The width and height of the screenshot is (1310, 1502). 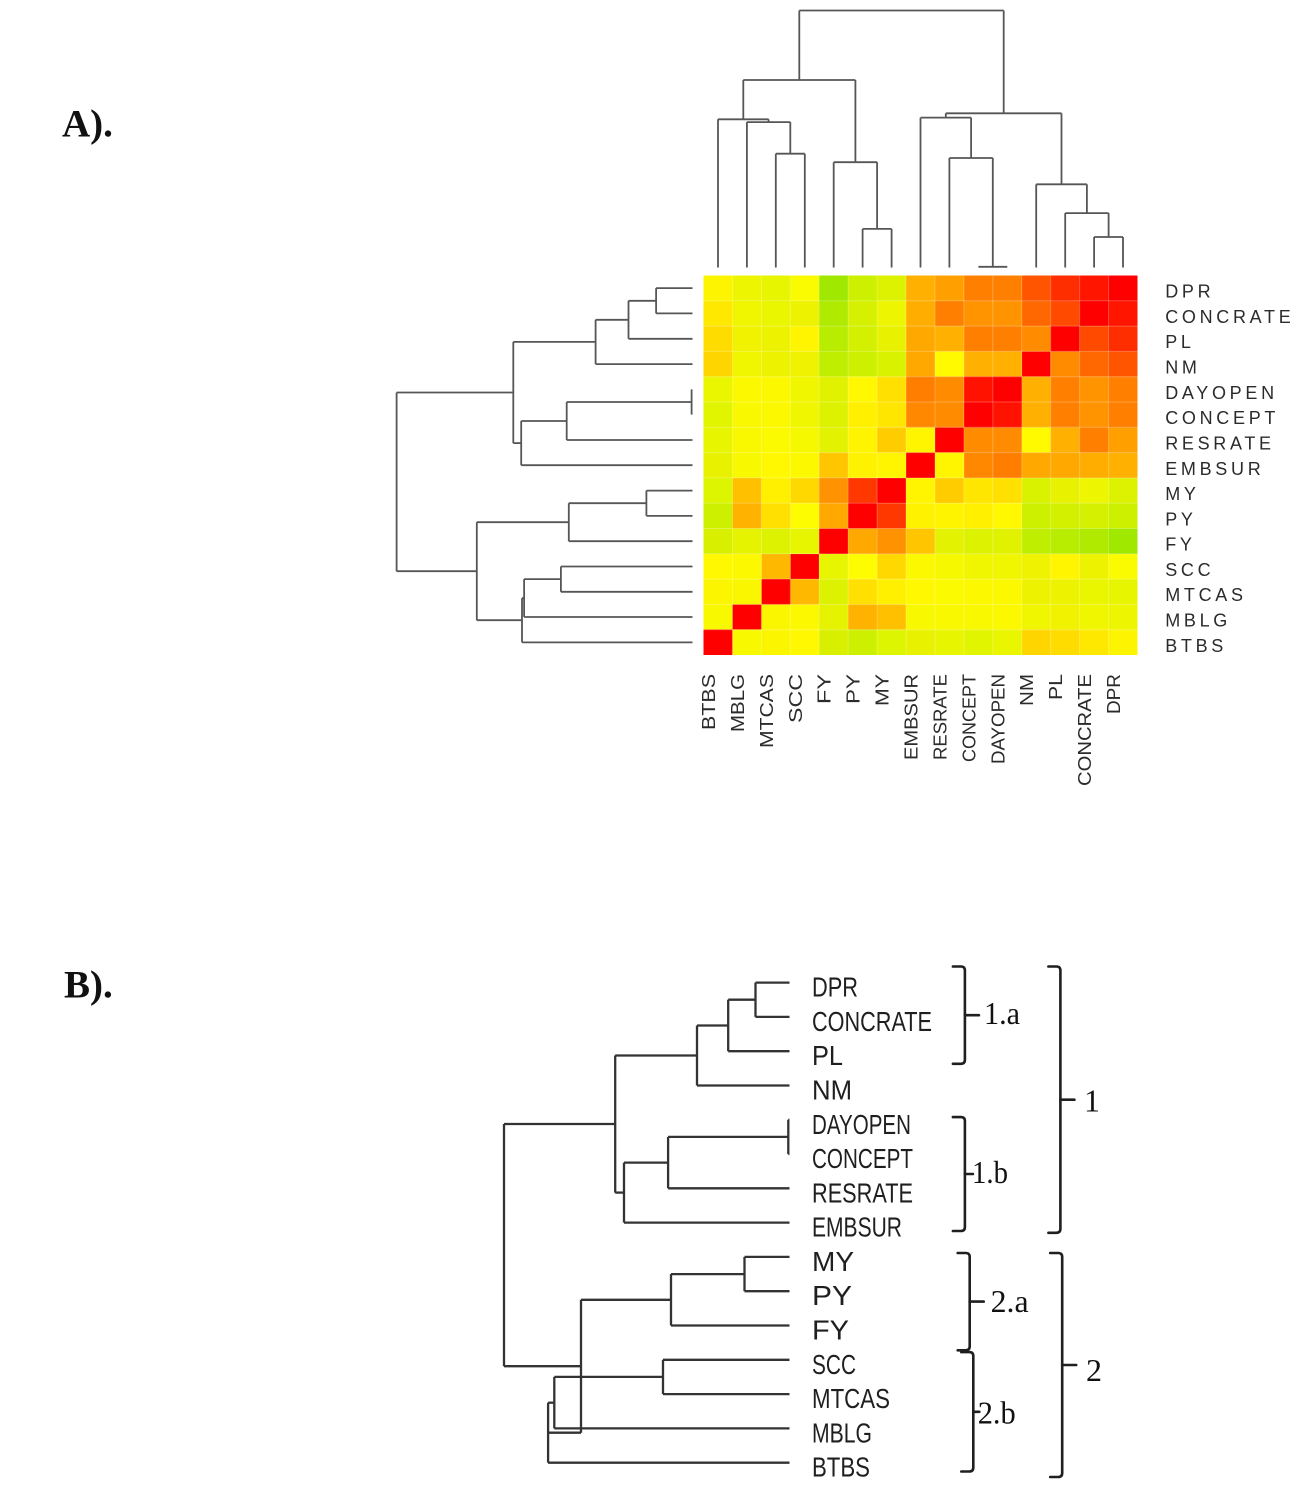 What do you see at coordinates (1010, 1301) in the screenshot?
I see `svg-text: 2.a` at bounding box center [1010, 1301].